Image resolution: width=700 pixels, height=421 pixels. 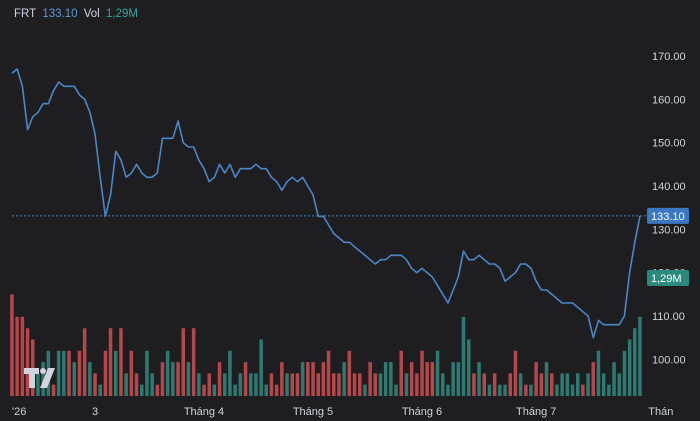 I want to click on y-tick-label: 170.00, so click(x=669, y=57).